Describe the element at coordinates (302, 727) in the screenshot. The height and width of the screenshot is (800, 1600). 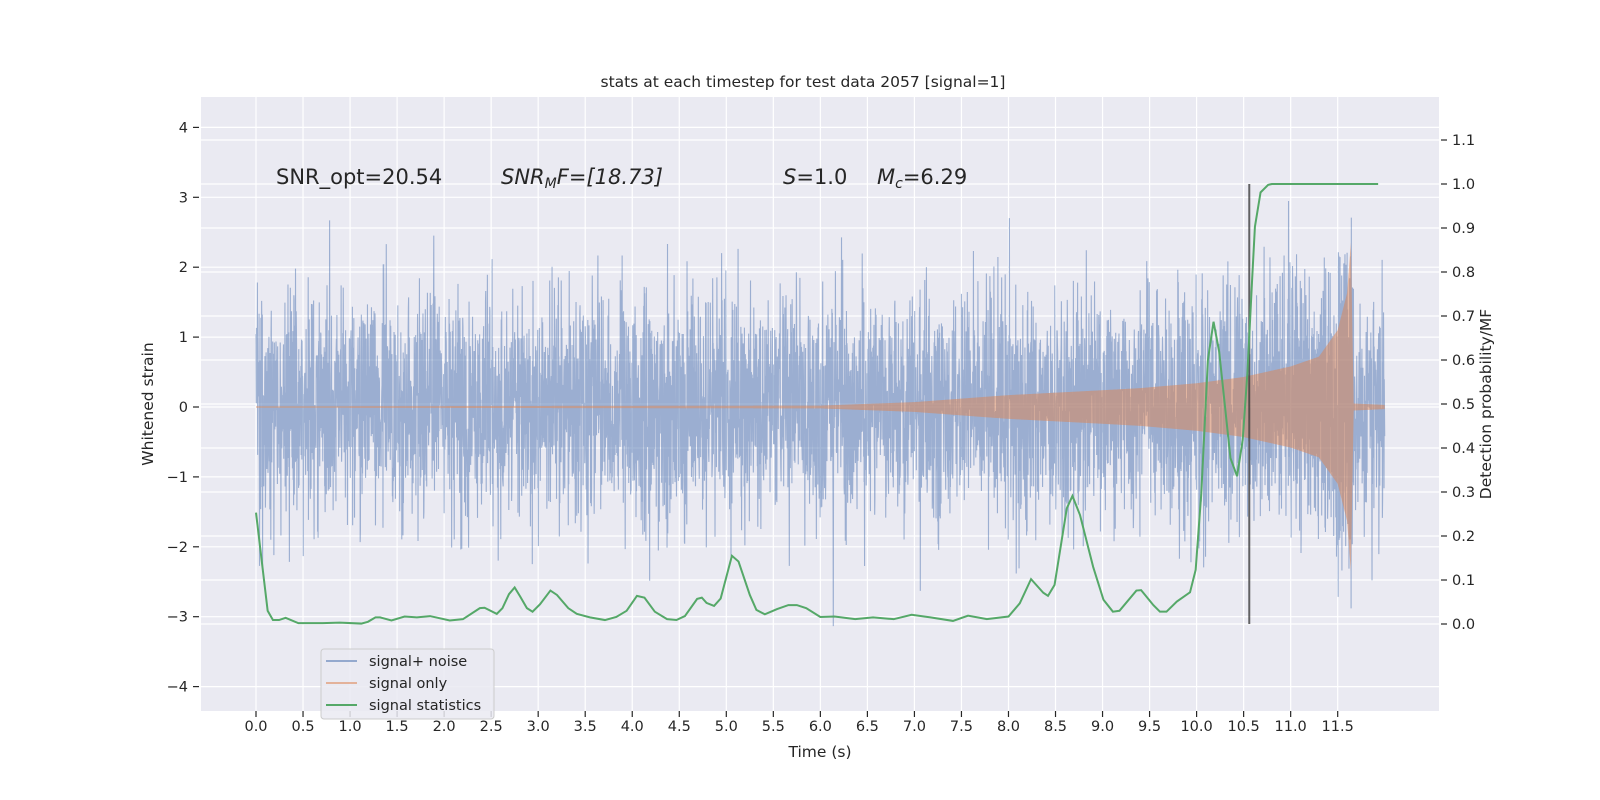
I see `x-tick-label: 0.5` at that location.